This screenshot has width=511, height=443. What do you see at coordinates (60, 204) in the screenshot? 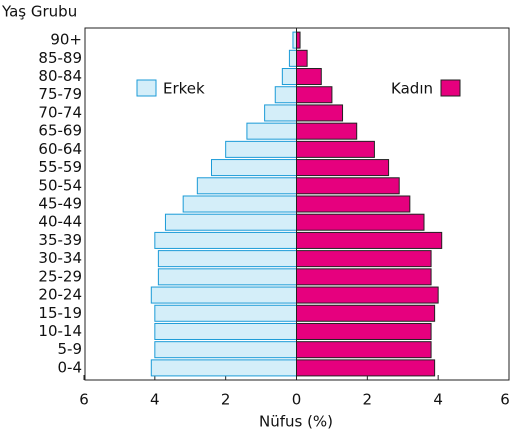
I see `y-tick-label: 45-49` at bounding box center [60, 204].